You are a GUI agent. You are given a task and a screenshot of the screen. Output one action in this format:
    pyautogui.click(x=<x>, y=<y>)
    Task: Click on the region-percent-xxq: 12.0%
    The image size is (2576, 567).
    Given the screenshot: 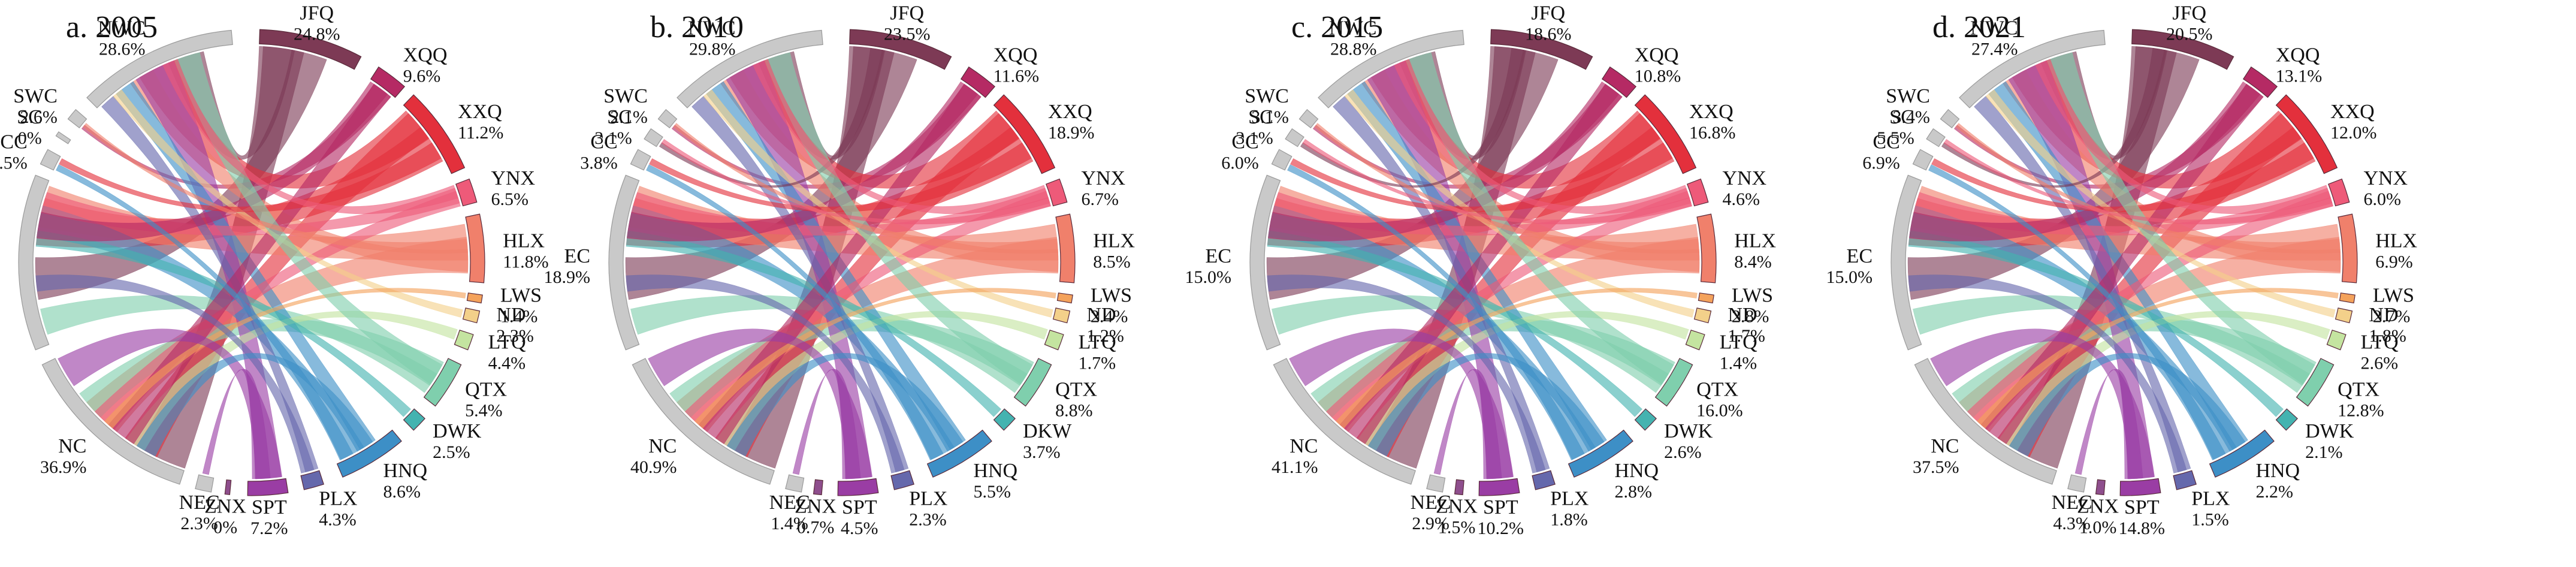 What is the action you would take?
    pyautogui.click(x=2354, y=133)
    